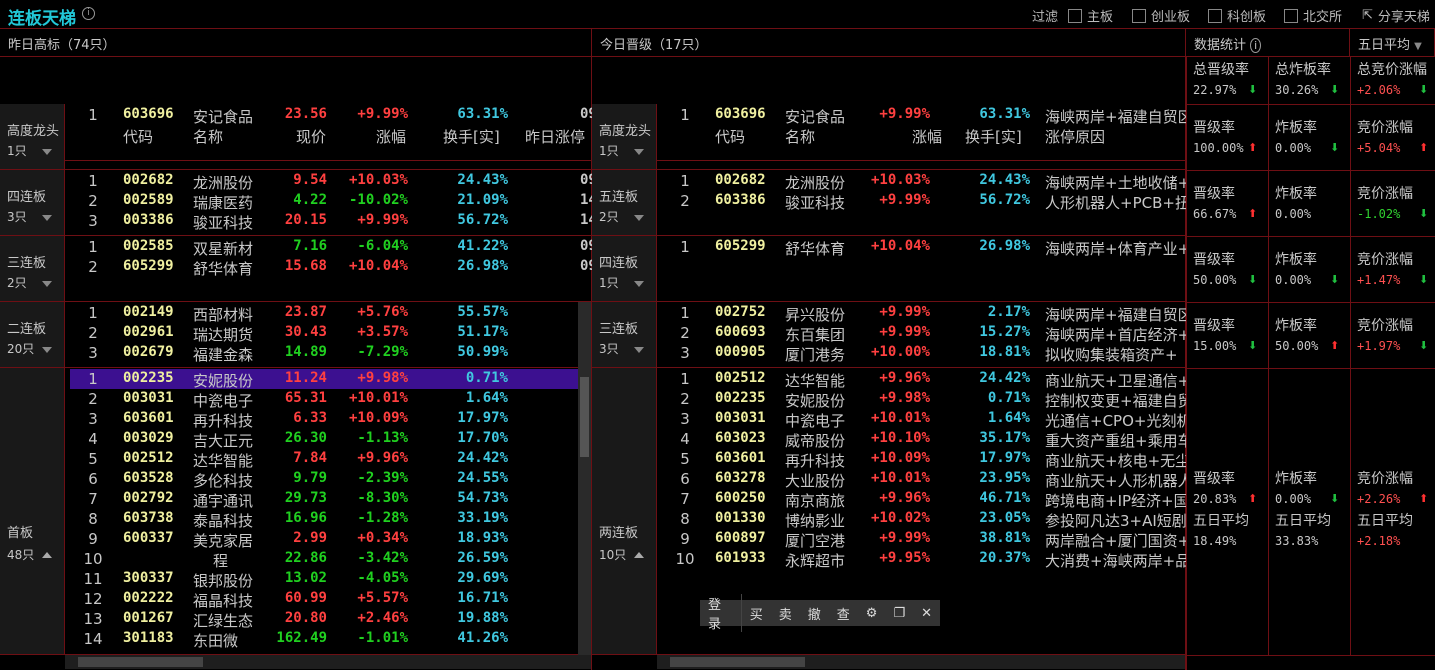  What do you see at coordinates (324, 313) in the screenshot?
I see `table-row: 1 002149 西部材料 23.87 +5.76% 55.57%` at bounding box center [324, 313].